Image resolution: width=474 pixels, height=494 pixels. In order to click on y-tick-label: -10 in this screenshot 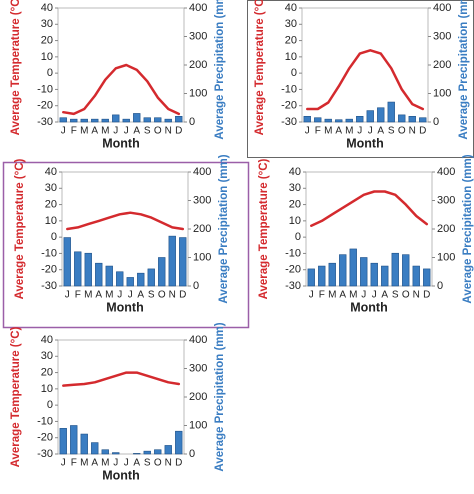, I will do `click(49, 253)`.